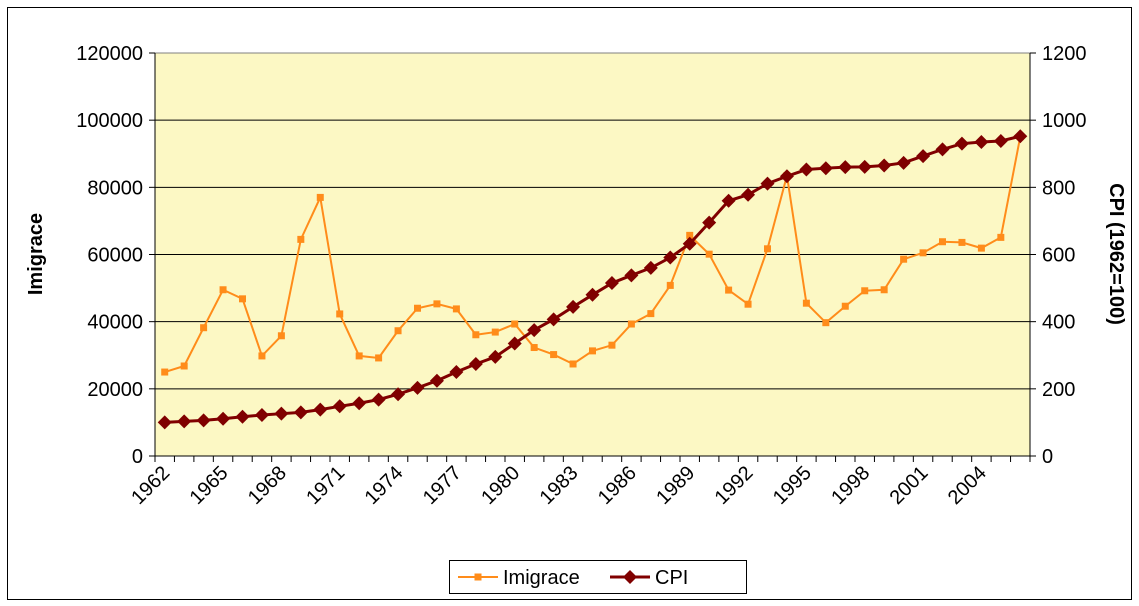  I want to click on y2-tick-label: 1000, so click(1064, 121).